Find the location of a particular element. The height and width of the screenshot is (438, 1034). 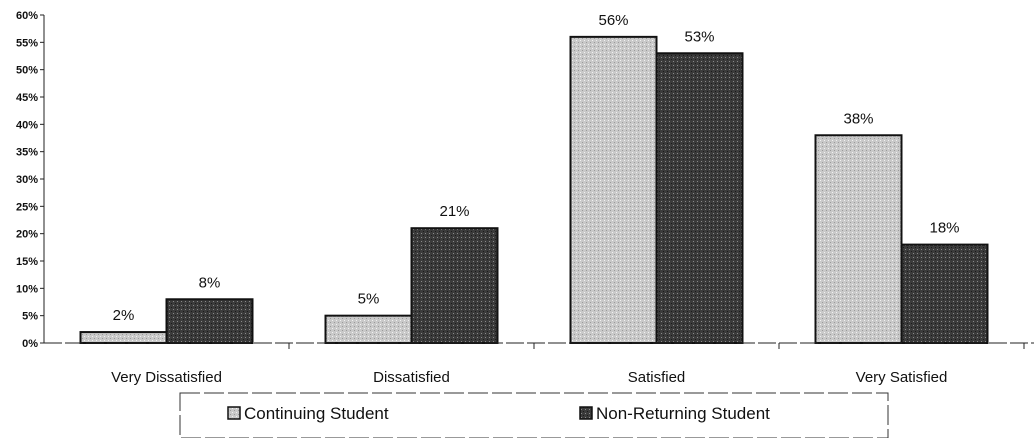

data-label: 21% is located at coordinates (454, 211).